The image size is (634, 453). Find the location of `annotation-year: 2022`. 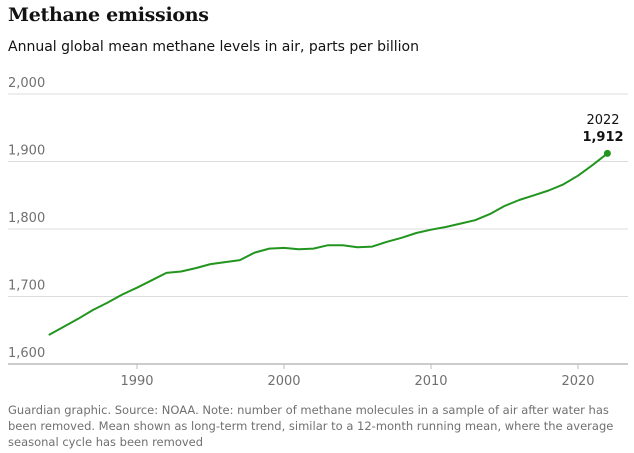

annotation-year: 2022 is located at coordinates (602, 120).